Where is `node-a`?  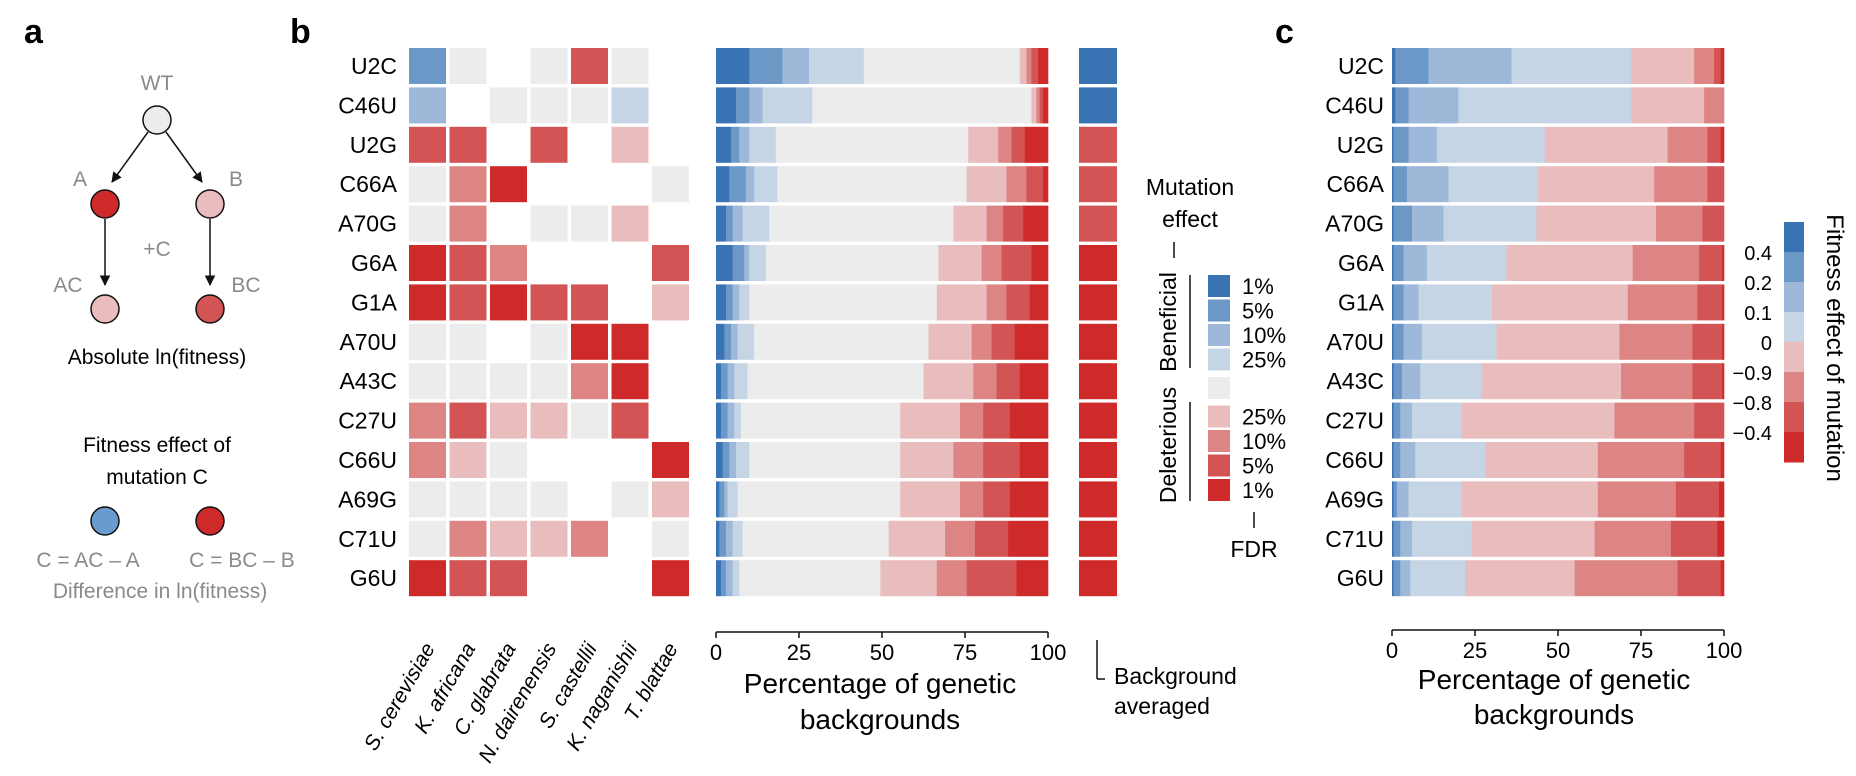
node-a is located at coordinates (105, 204).